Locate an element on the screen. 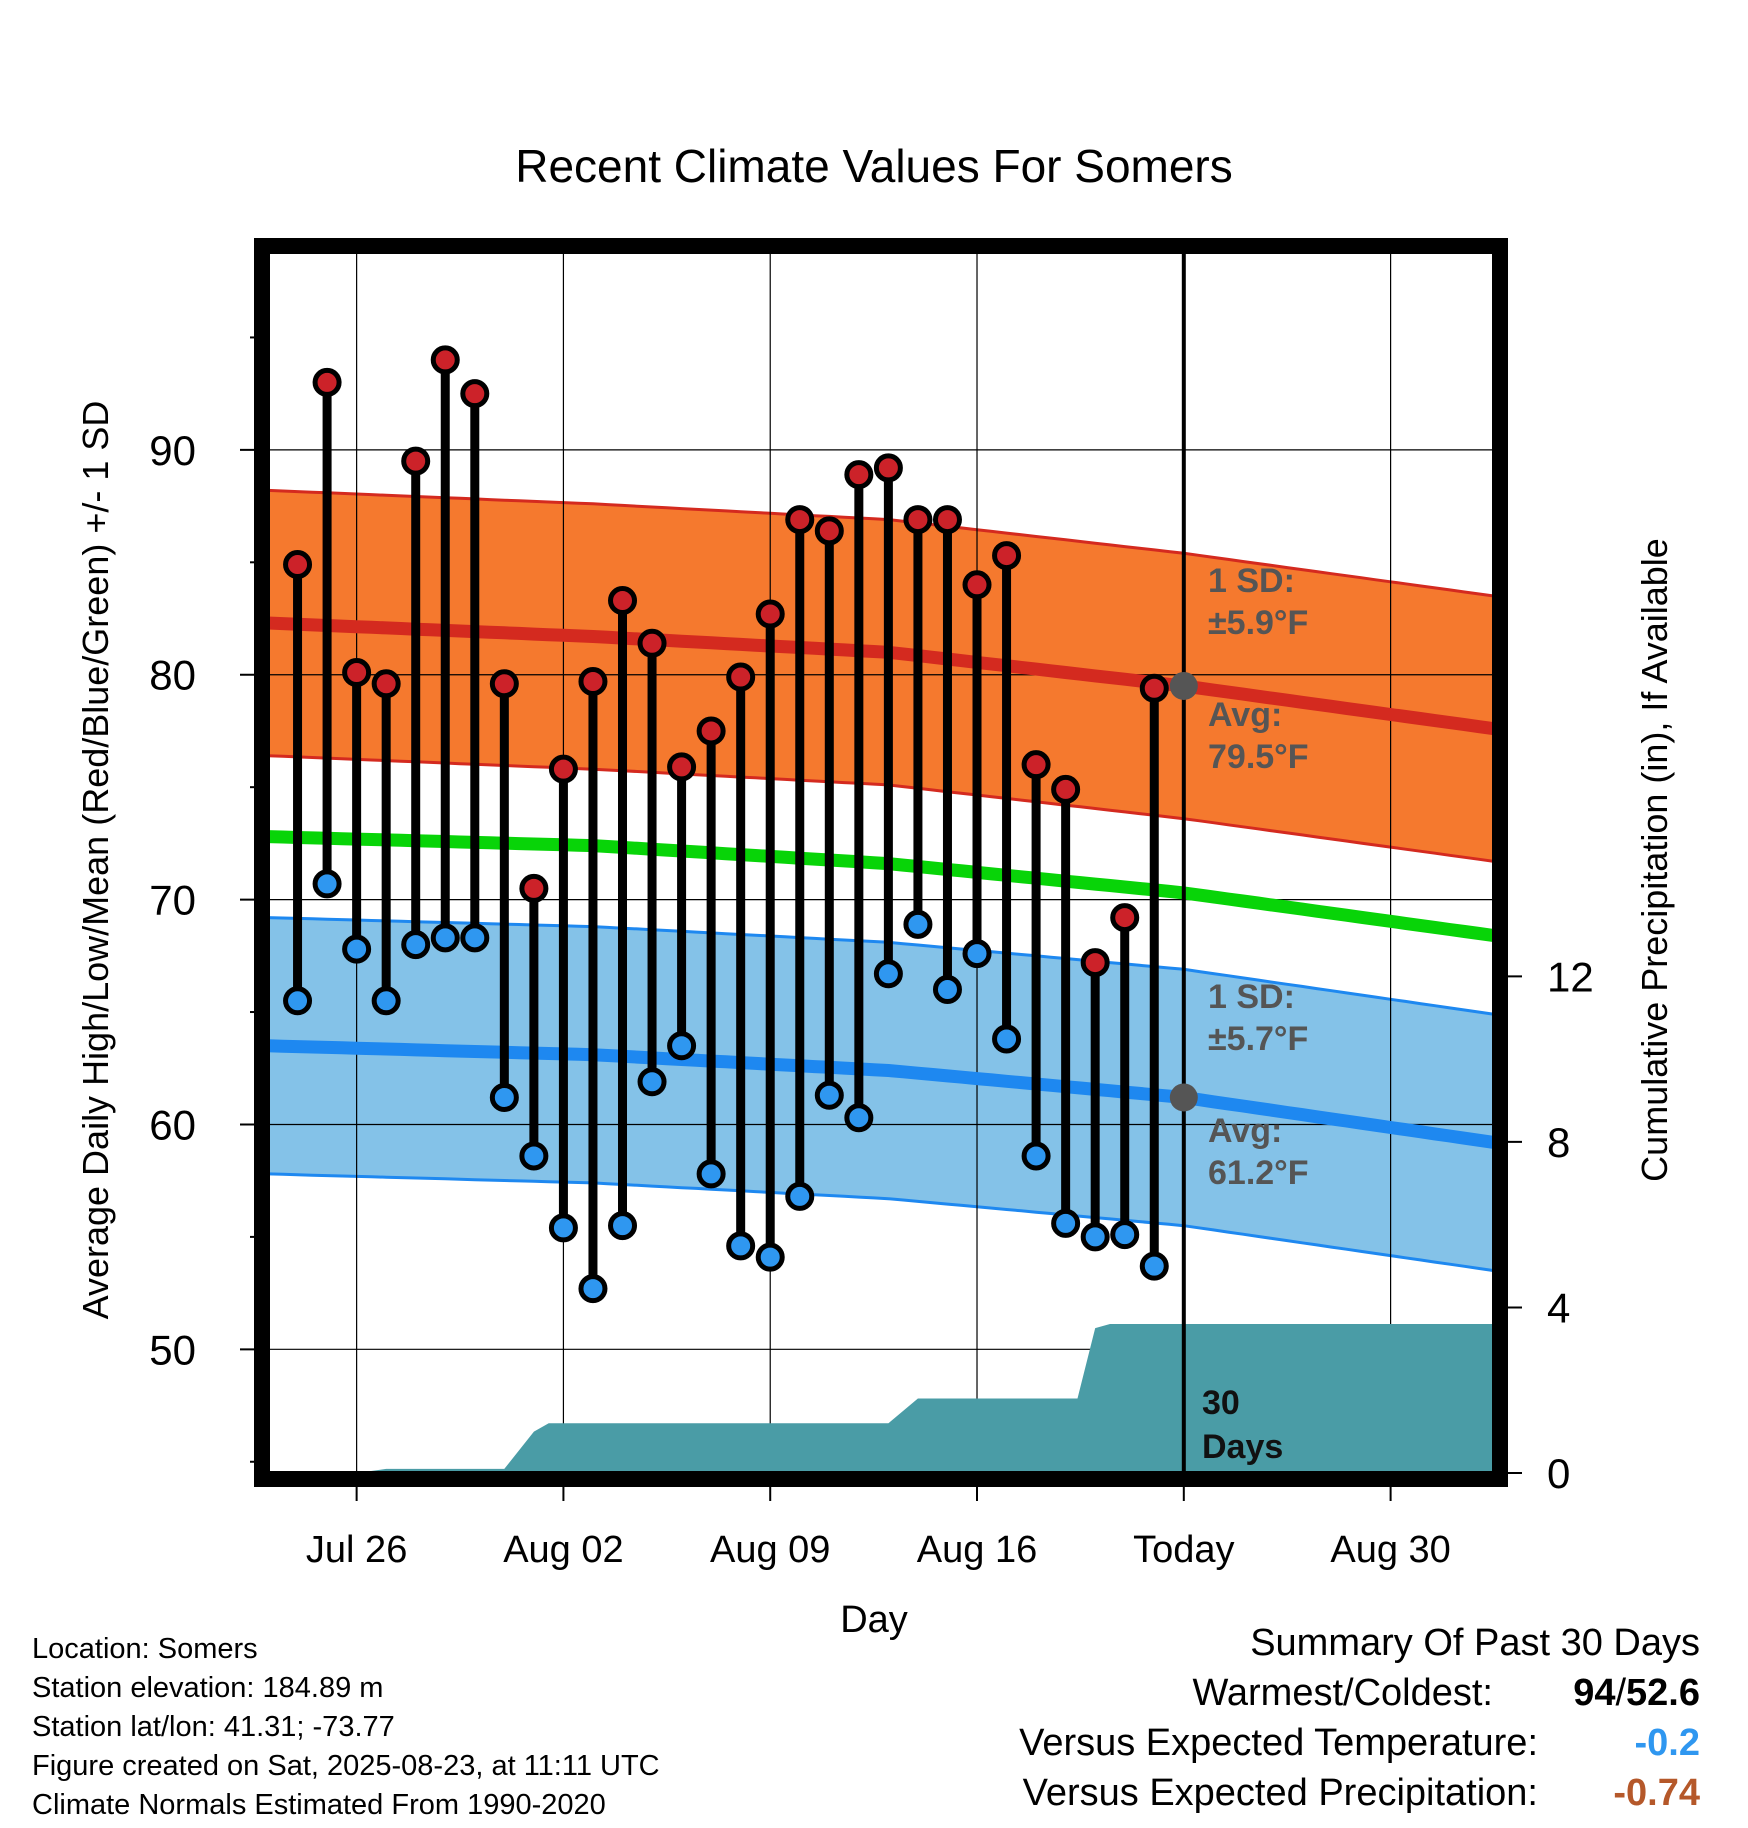 The height and width of the screenshot is (1828, 1748). low-sd-value: ±5.7°F is located at coordinates (1258, 1039).